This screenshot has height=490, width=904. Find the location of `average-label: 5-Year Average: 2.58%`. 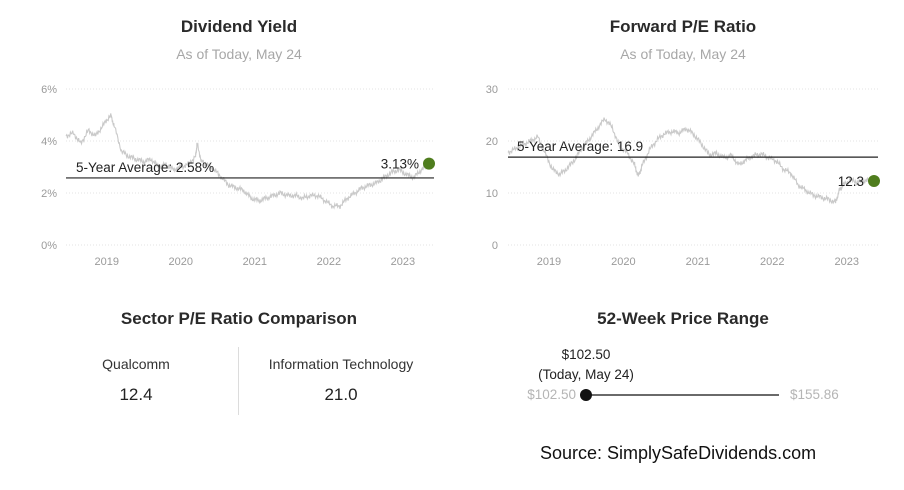

average-label: 5-Year Average: 2.58% is located at coordinates (145, 167).